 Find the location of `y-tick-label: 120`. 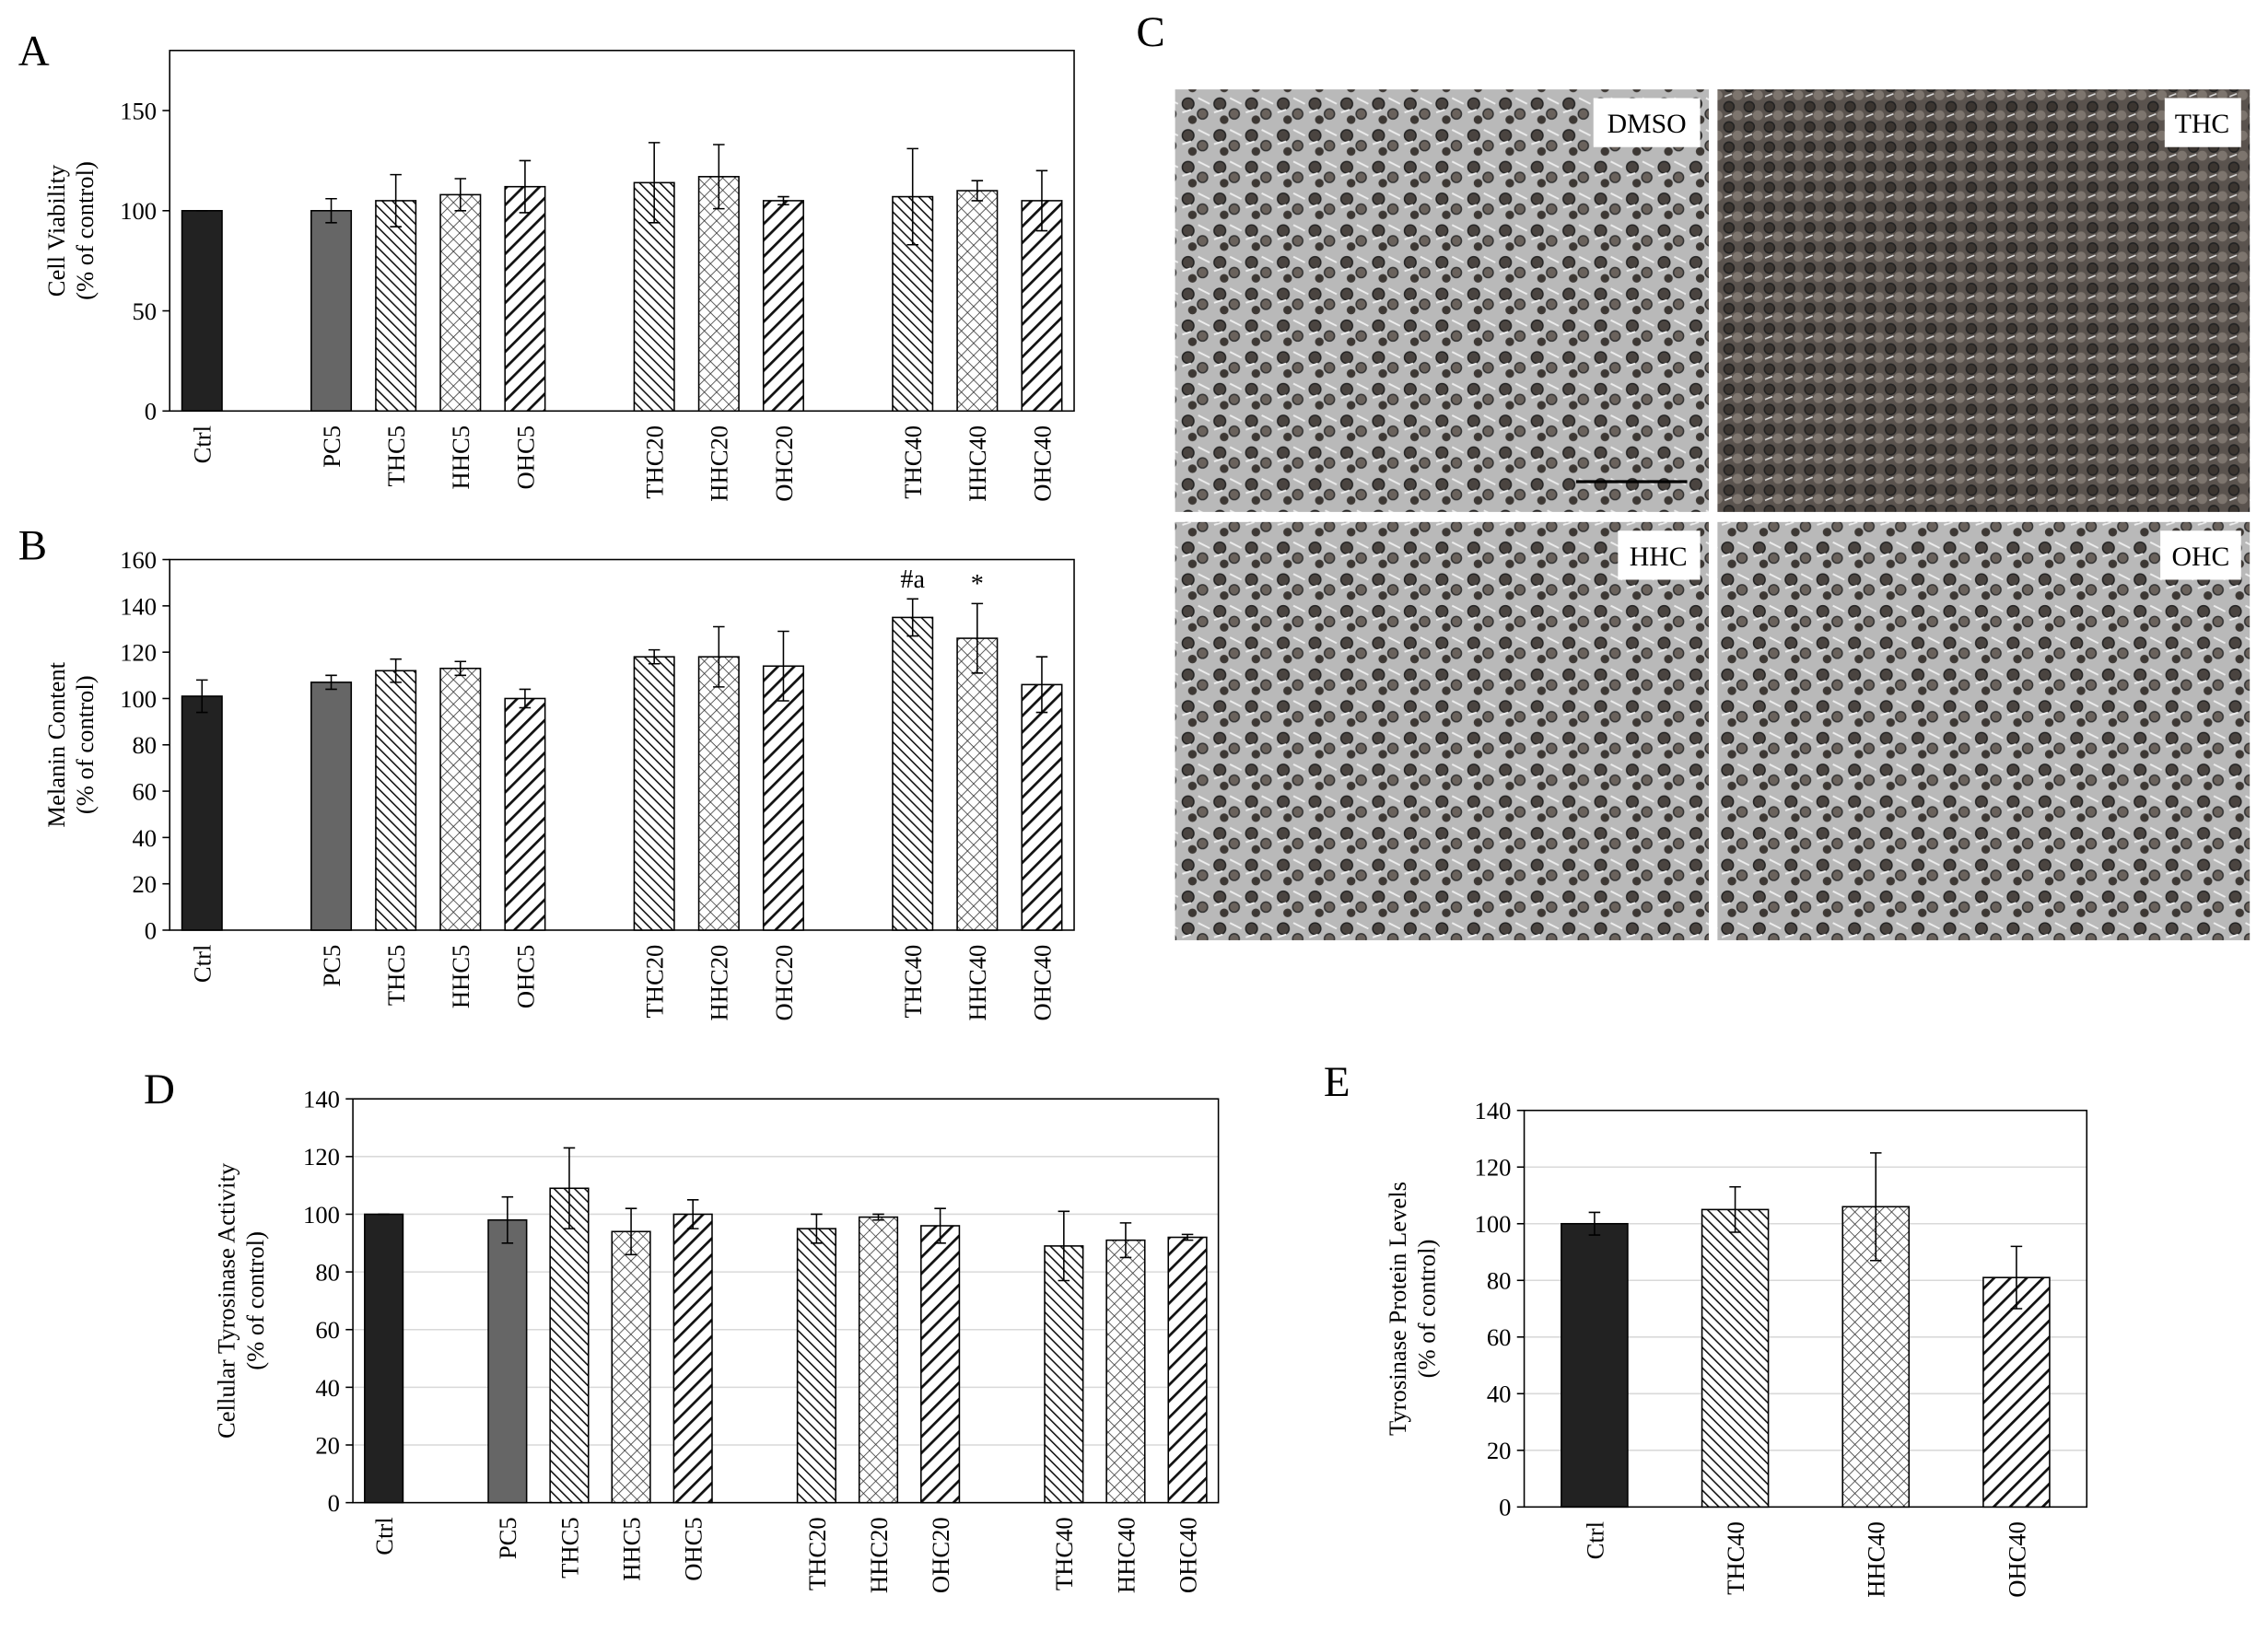

y-tick-label: 120 is located at coordinates (321, 1157).